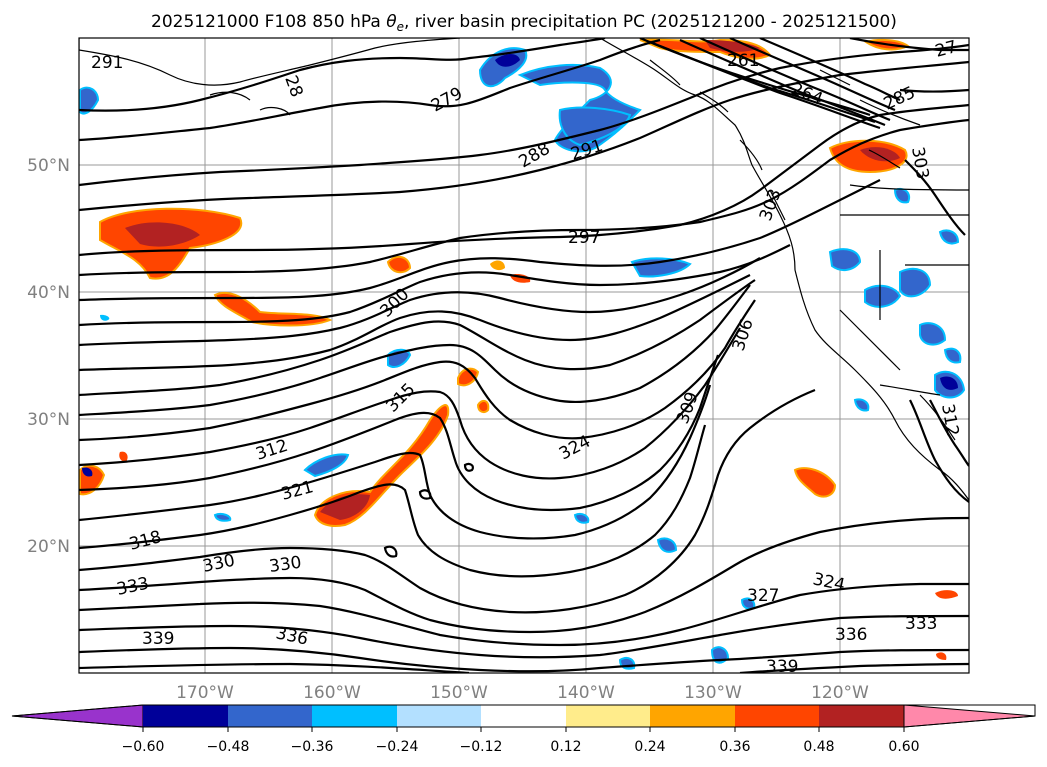  I want to click on colorbar-tick-label: 0.24, so click(649, 747).